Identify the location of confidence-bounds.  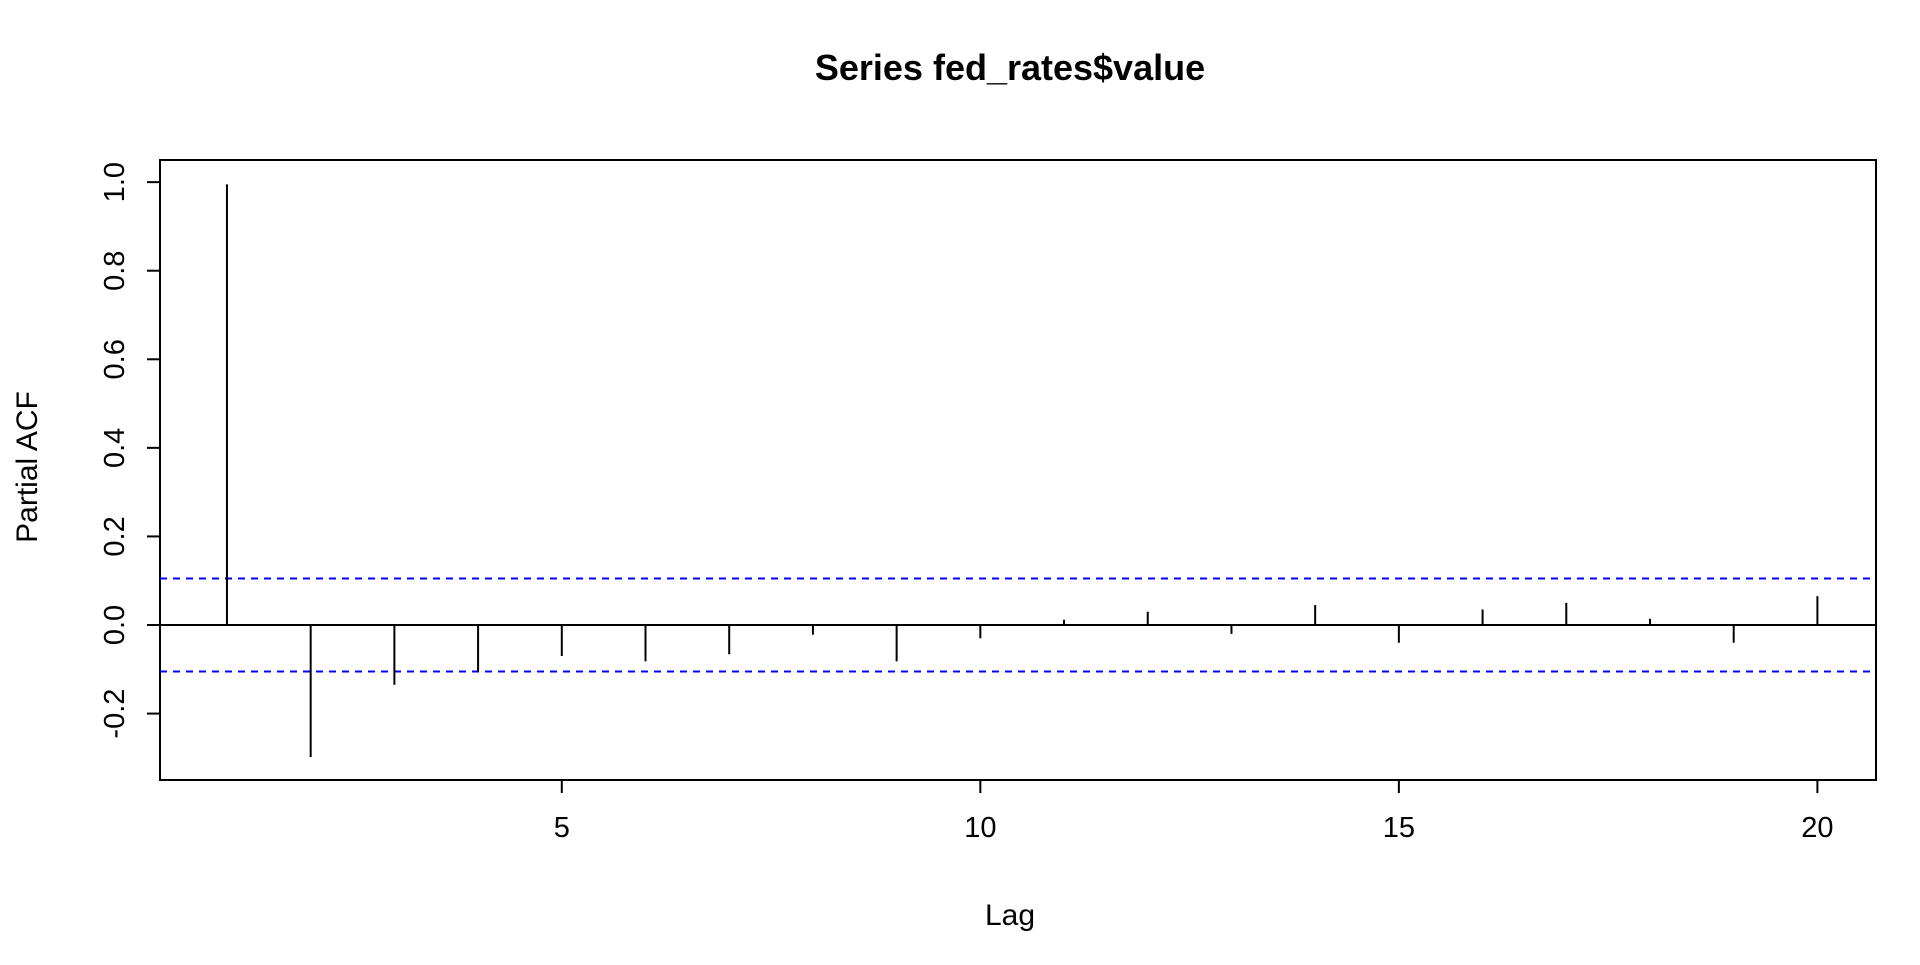
(1018, 625).